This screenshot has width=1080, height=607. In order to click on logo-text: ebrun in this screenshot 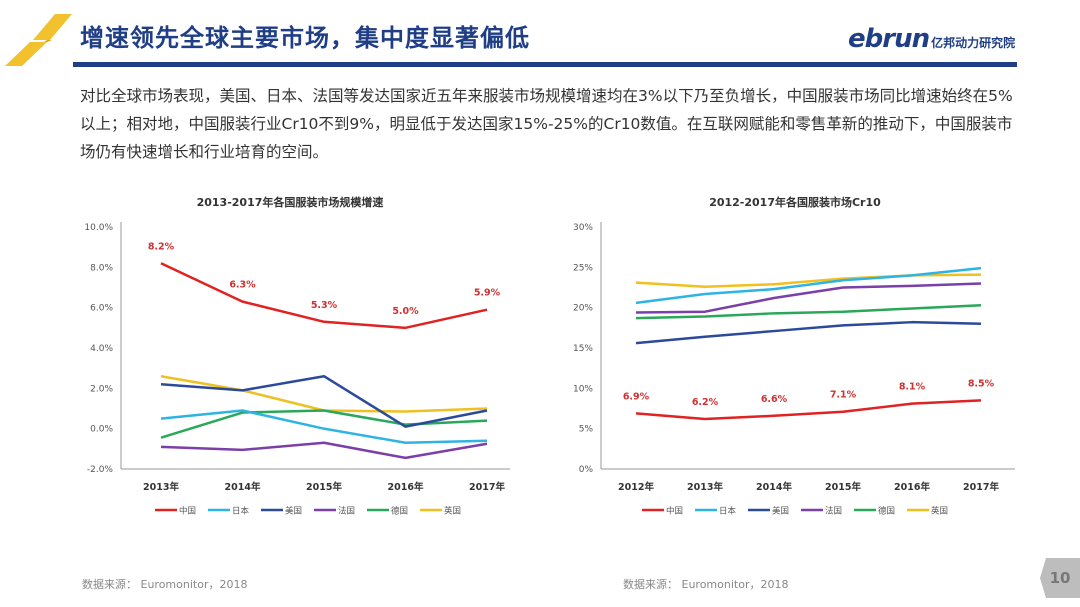, I will do `click(889, 39)`.